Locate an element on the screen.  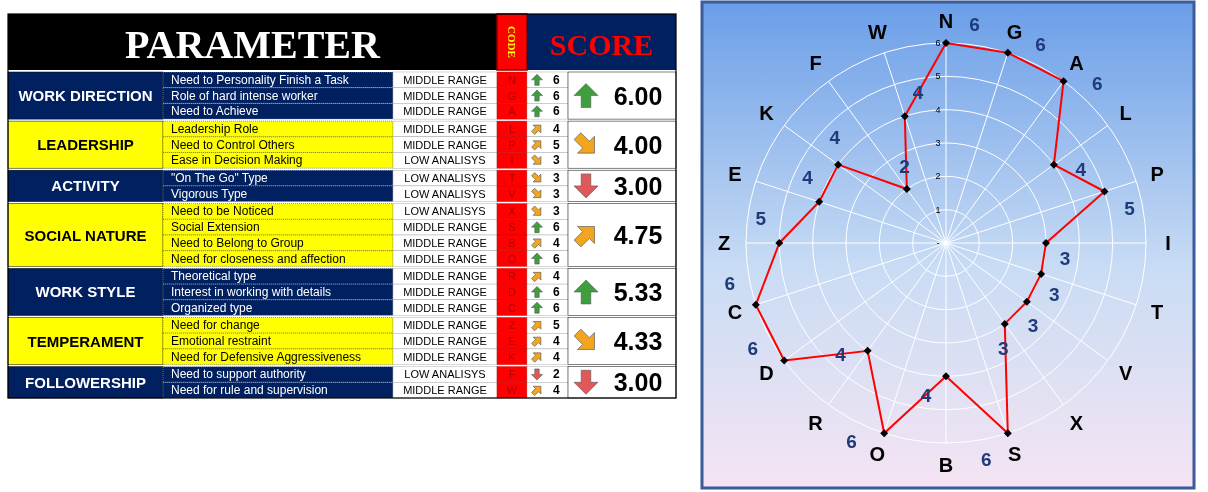
spoke-label: W is located at coordinates (877, 31).